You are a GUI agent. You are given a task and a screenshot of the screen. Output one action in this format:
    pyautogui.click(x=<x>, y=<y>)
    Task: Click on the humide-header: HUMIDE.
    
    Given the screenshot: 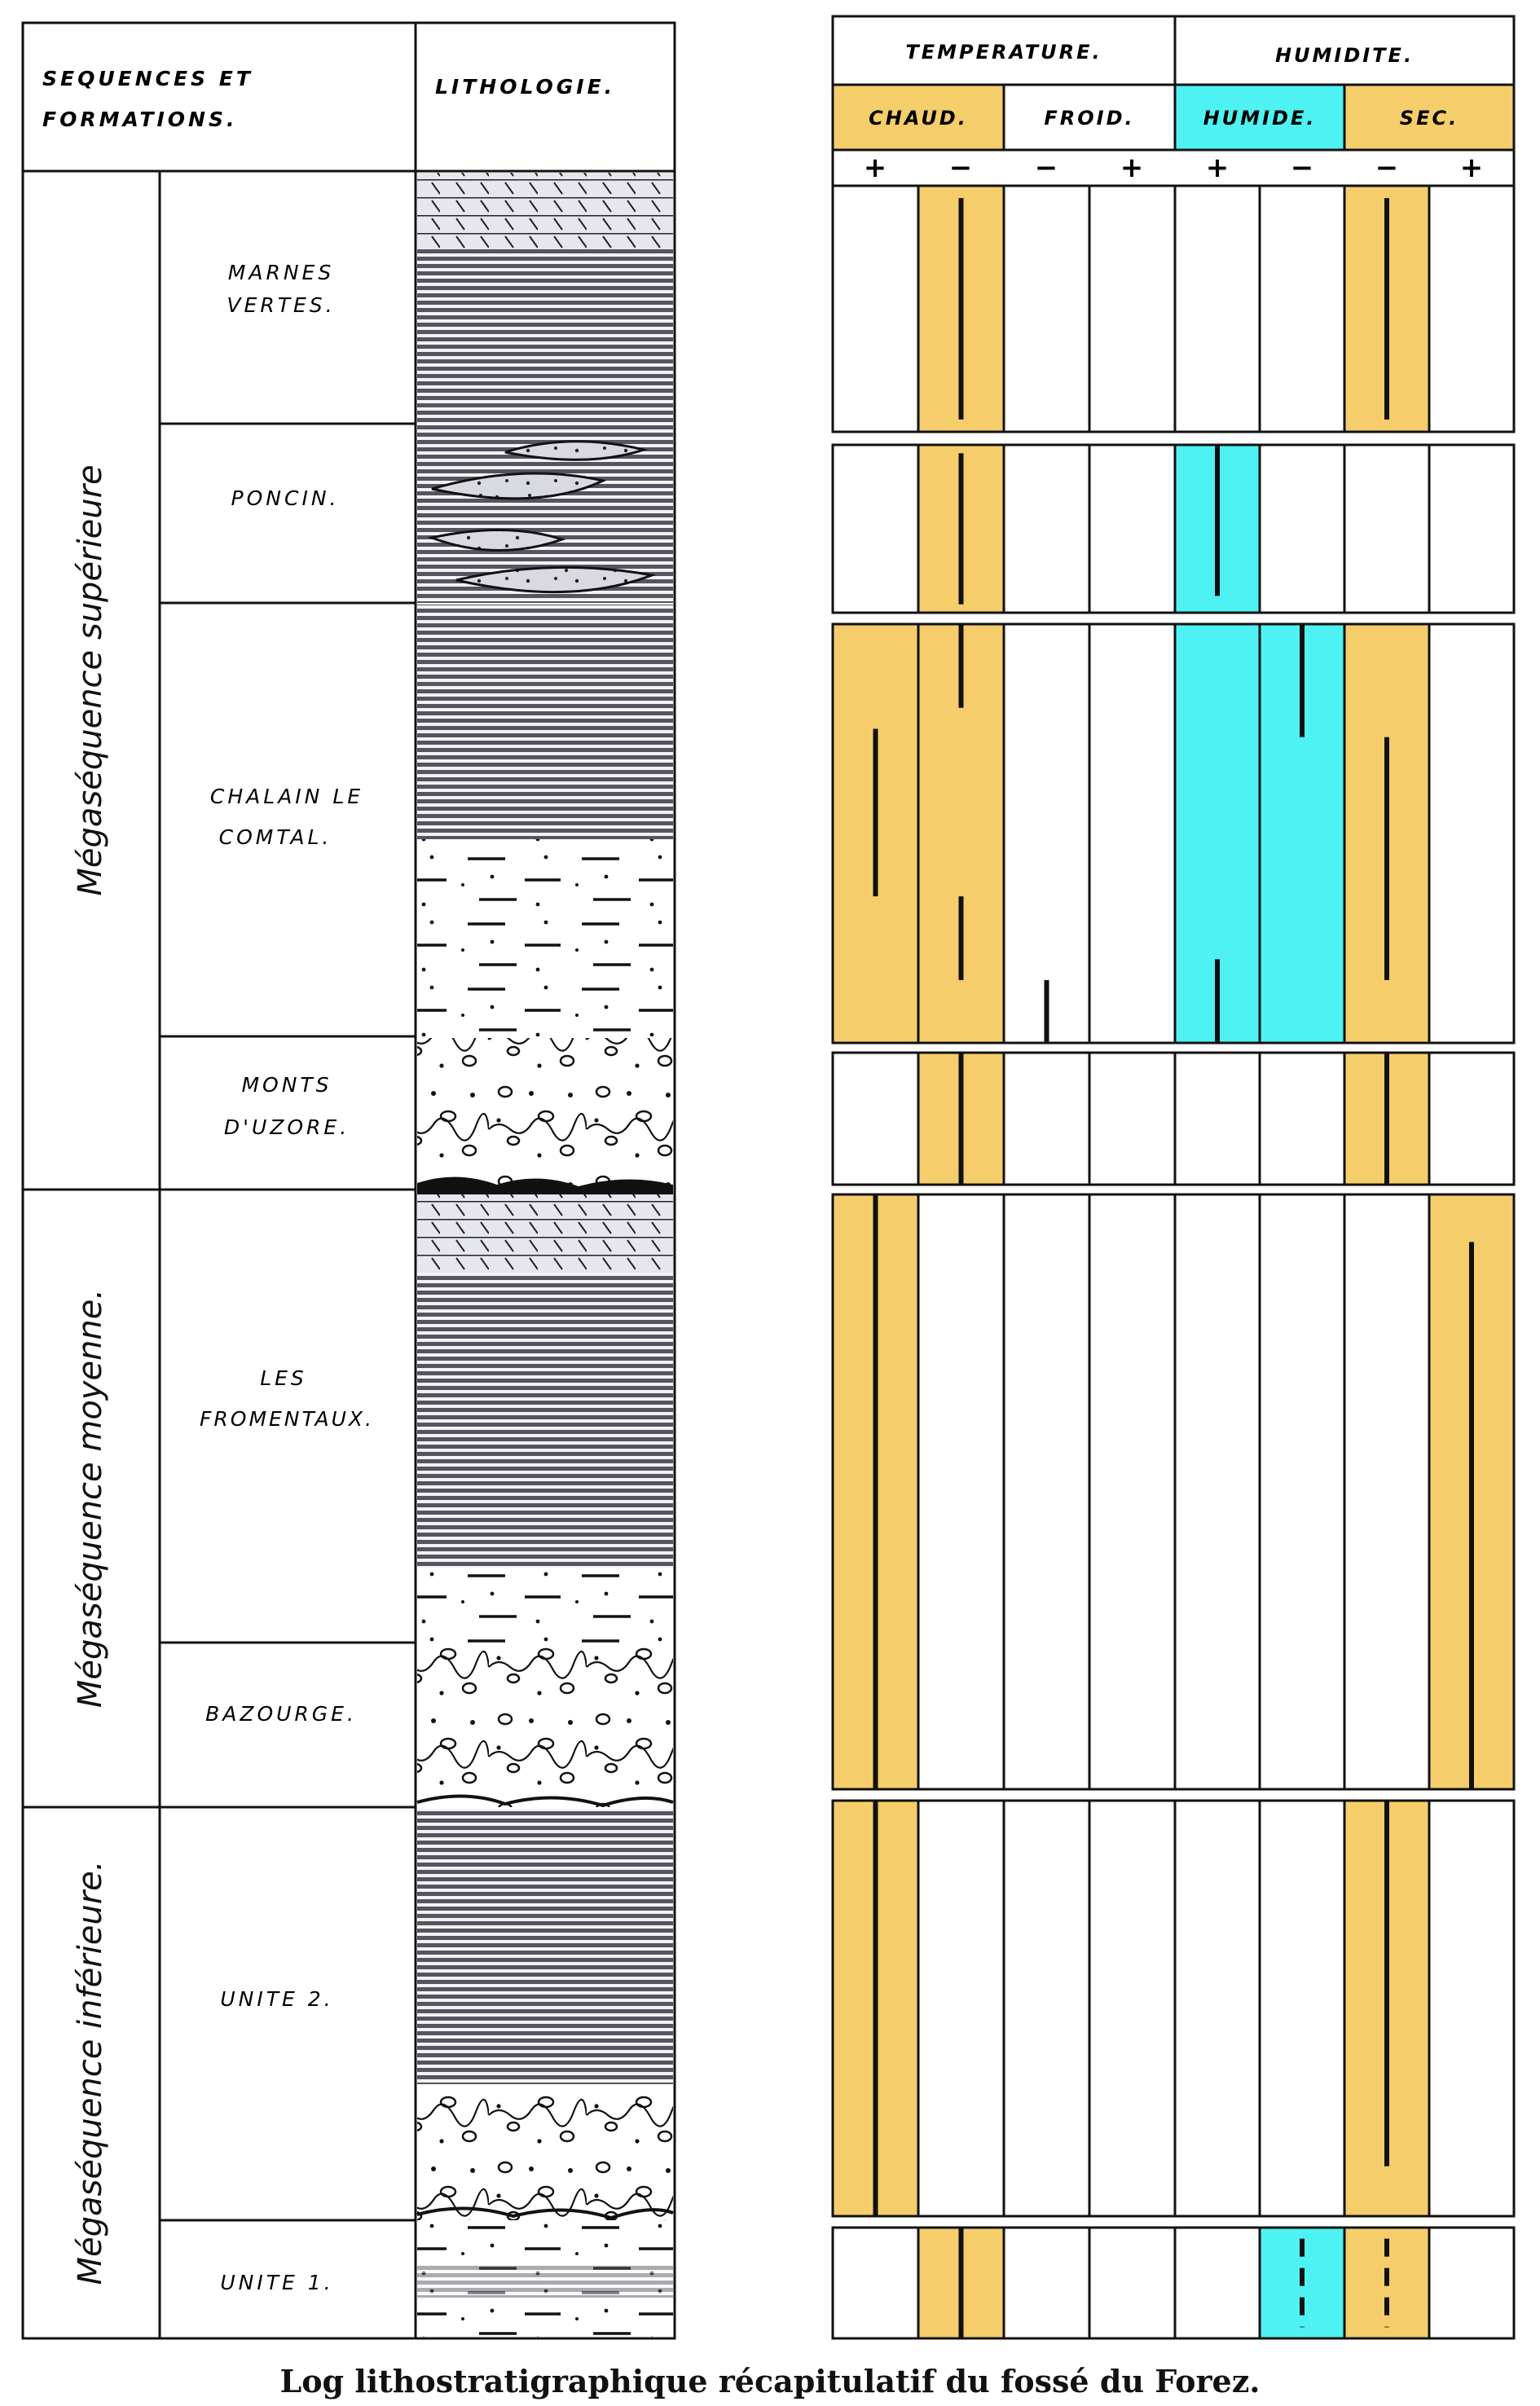 What is the action you would take?
    pyautogui.click(x=1260, y=118)
    